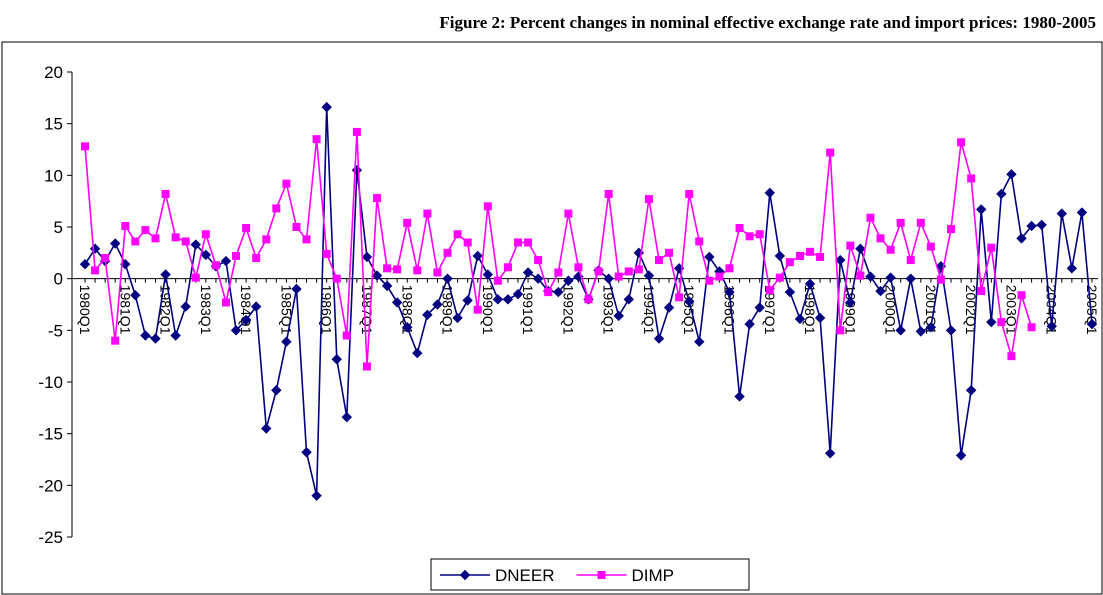 This screenshot has height=595, width=1103. I want to click on x-tick-label: 1983Q1, so click(206, 310).